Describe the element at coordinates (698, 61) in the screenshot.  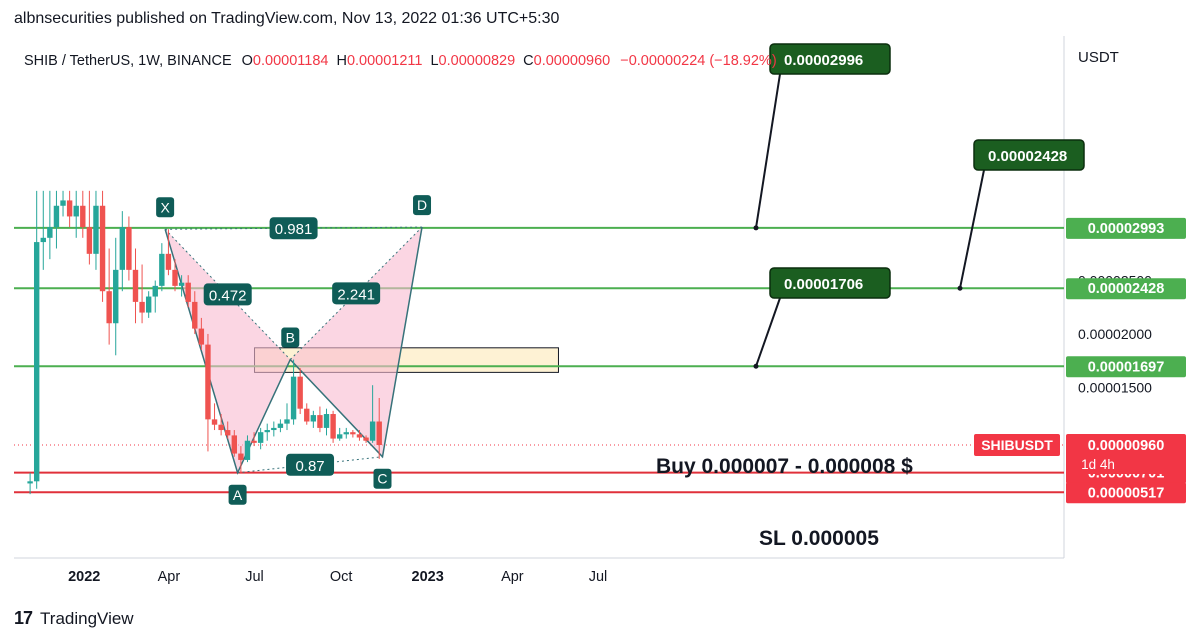
I see `change-value: −0.00000224 (−18.92%)` at that location.